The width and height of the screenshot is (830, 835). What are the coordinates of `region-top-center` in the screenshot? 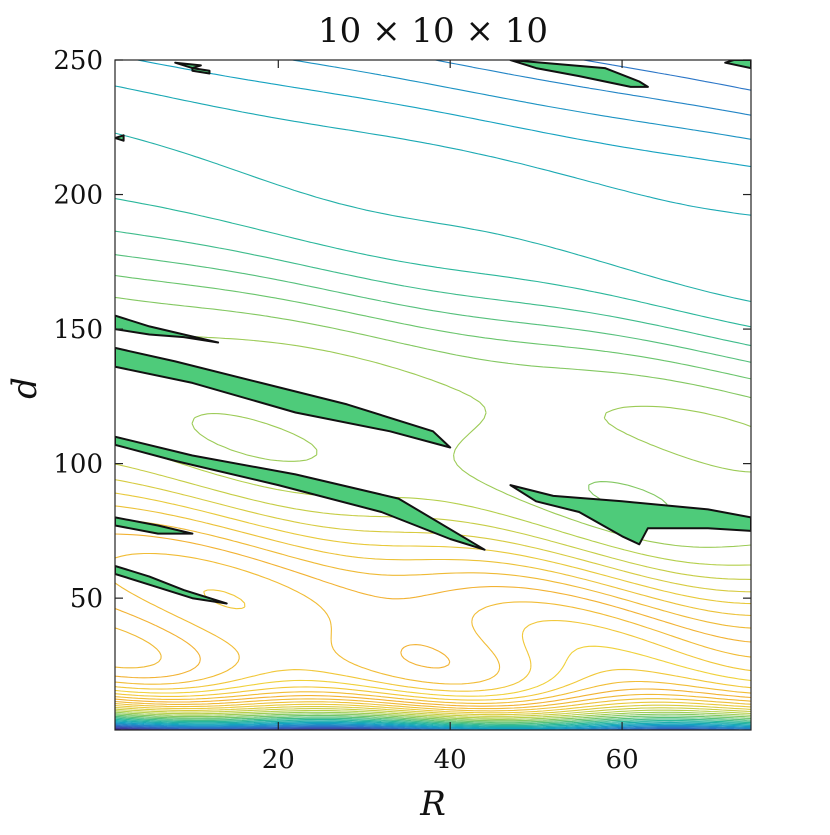 It's located at (579, 74).